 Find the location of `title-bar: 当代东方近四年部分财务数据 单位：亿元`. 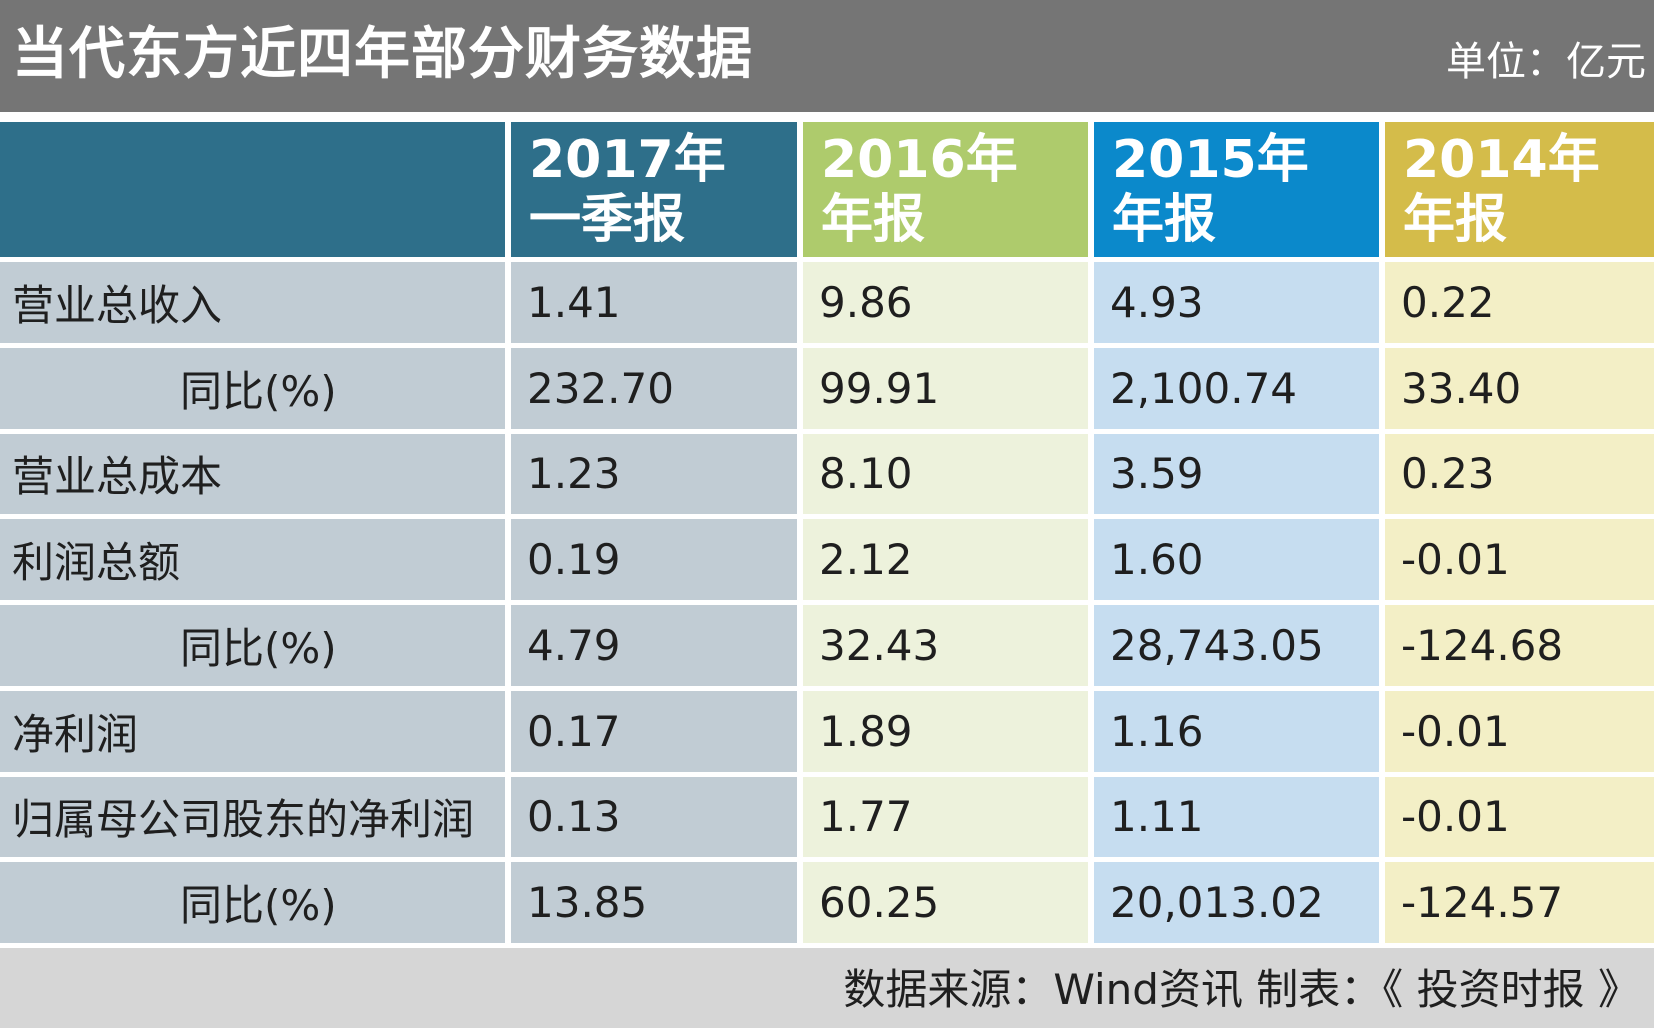

title-bar: 当代东方近四年部分财务数据 单位：亿元 is located at coordinates (827, 56).